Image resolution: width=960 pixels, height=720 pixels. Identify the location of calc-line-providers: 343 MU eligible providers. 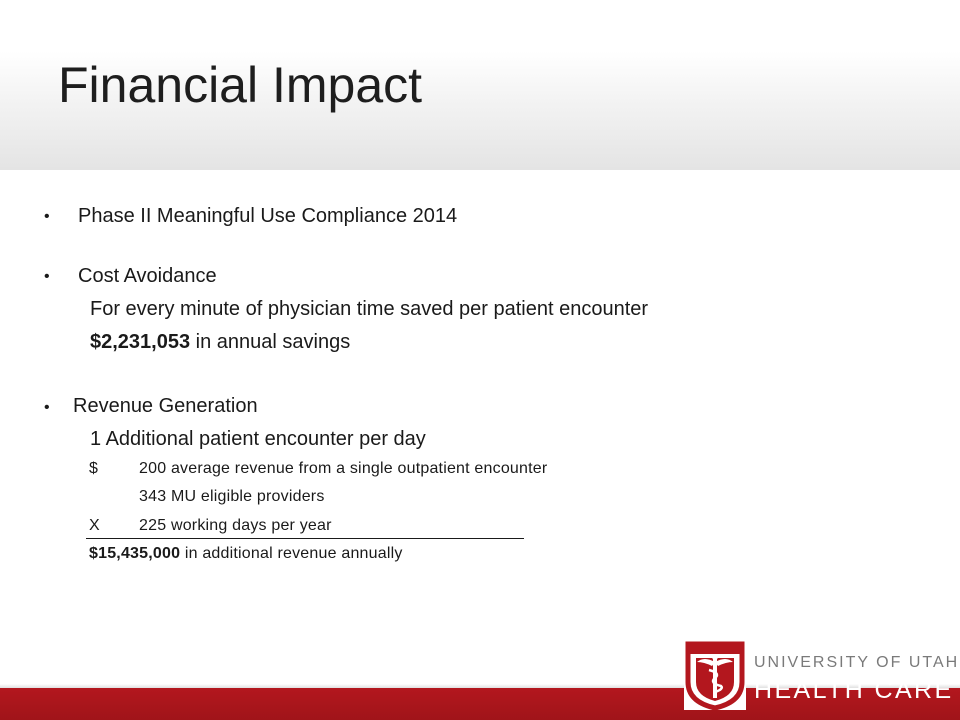
(232, 496).